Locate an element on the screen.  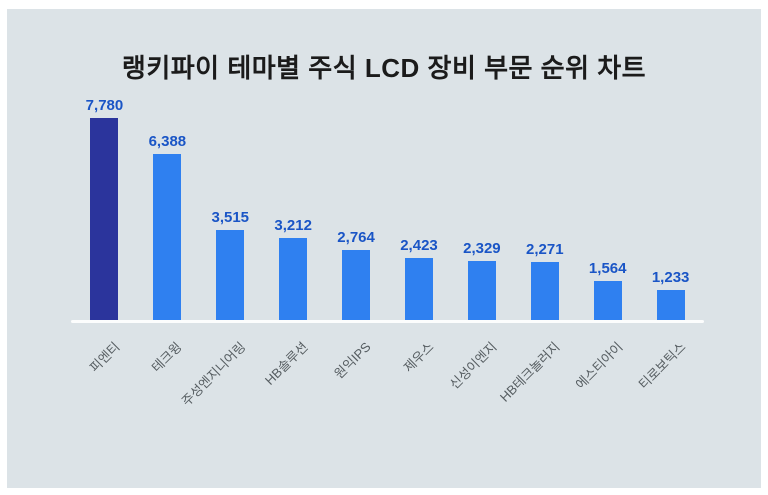
bar-slot: 2,423 is located at coordinates (419, 220).